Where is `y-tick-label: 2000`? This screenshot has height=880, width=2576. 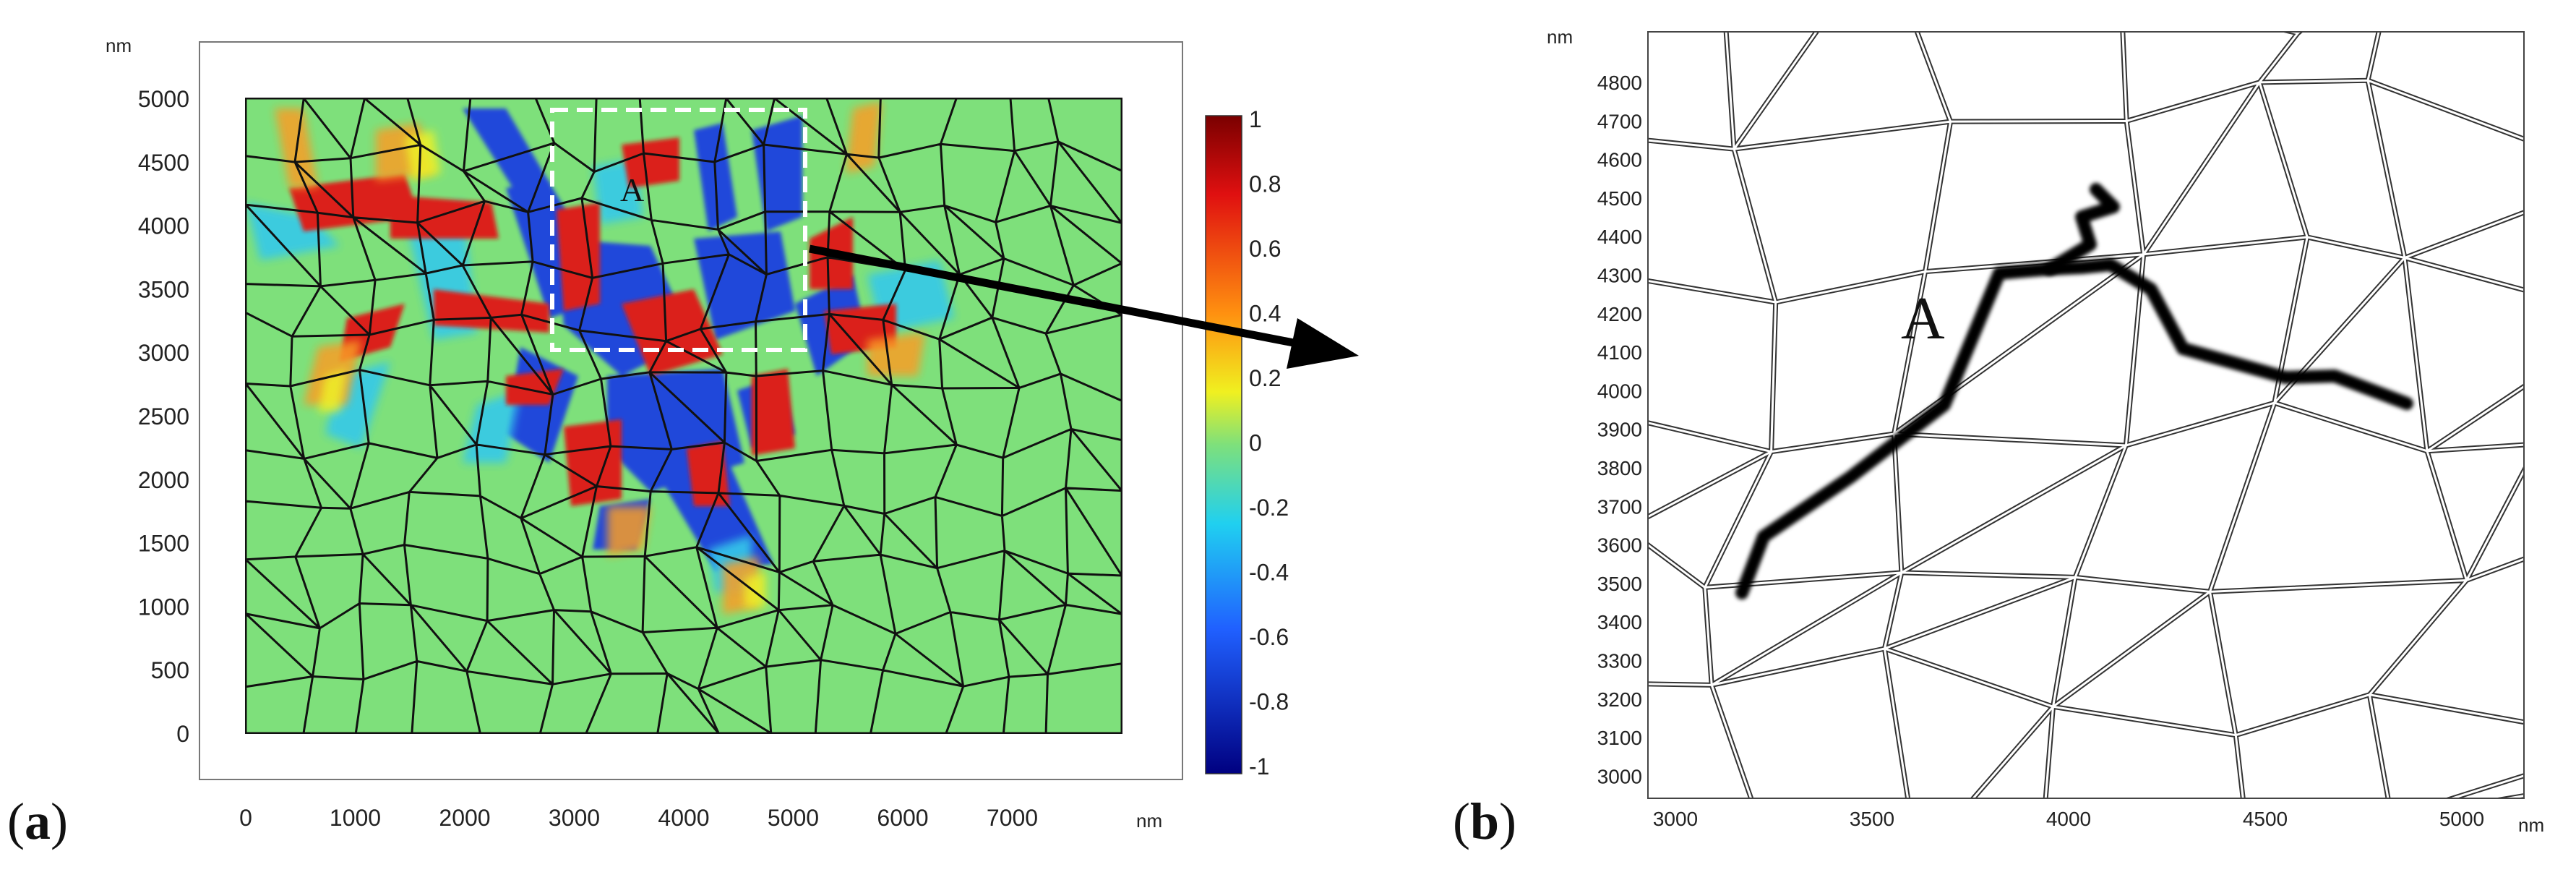
y-tick-label: 2000 is located at coordinates (164, 480).